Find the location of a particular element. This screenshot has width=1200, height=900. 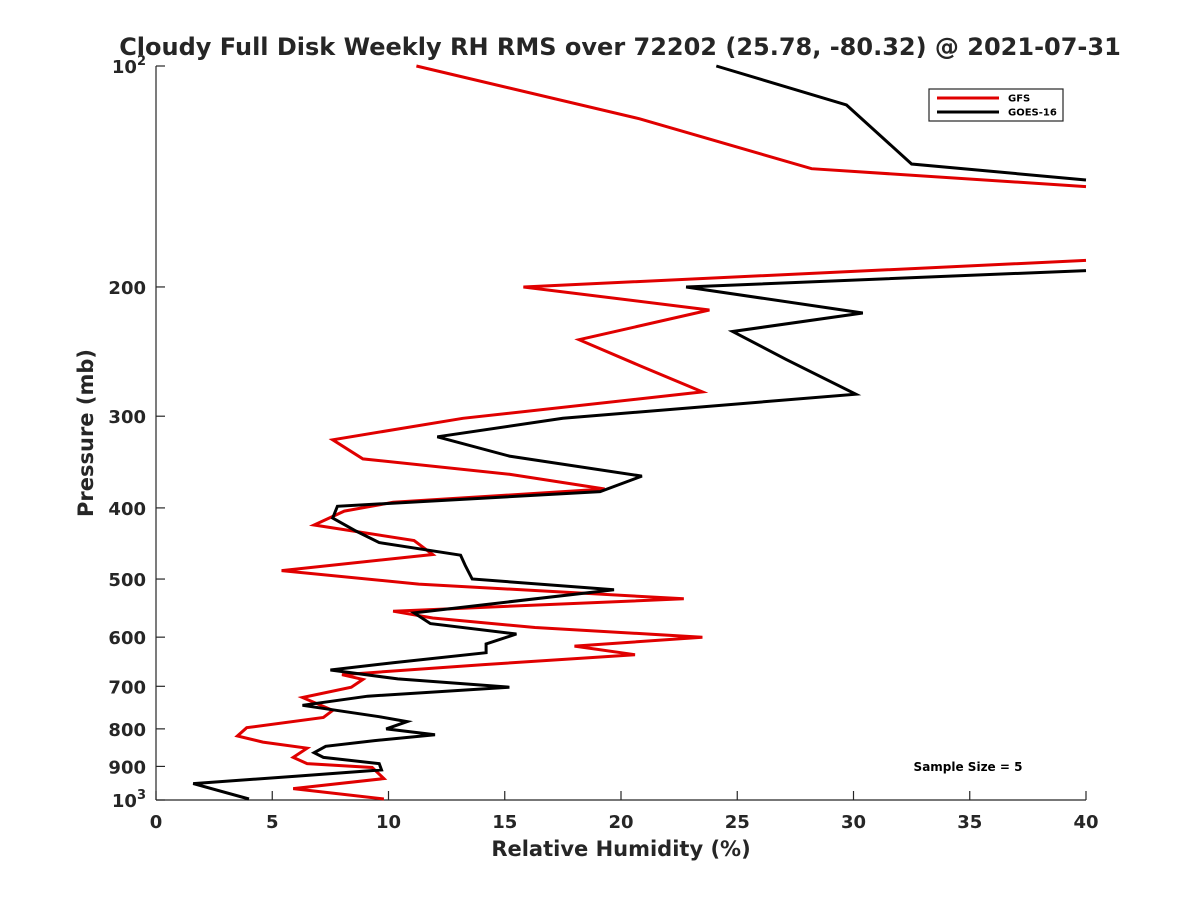

y-tick-label: 300 is located at coordinates (127, 417).